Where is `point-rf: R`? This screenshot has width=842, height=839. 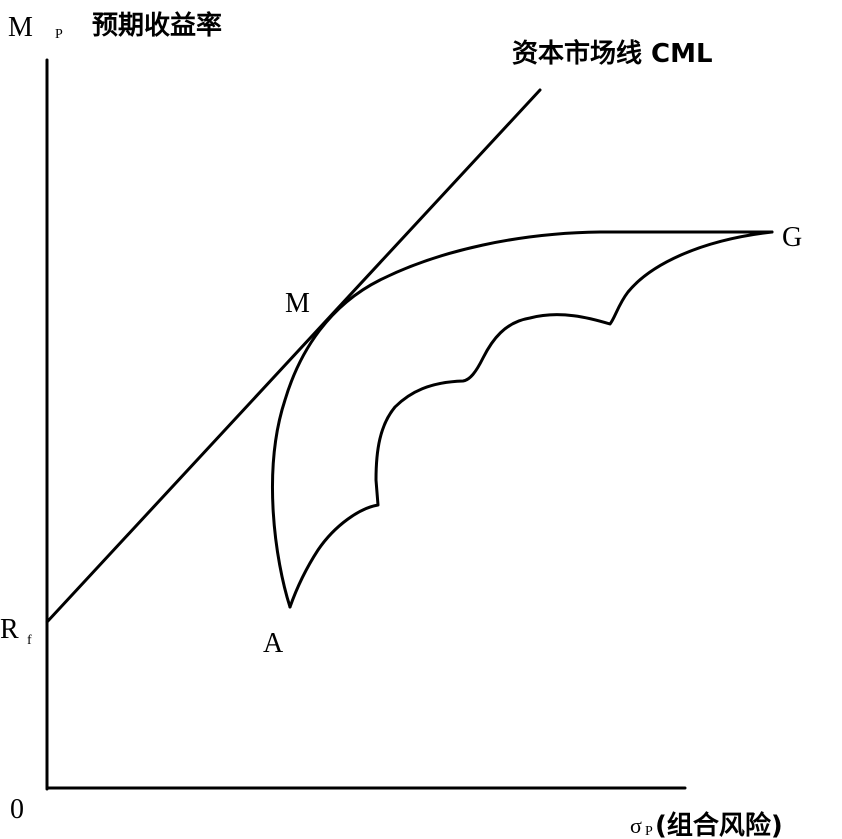
point-rf: R is located at coordinates (9, 629).